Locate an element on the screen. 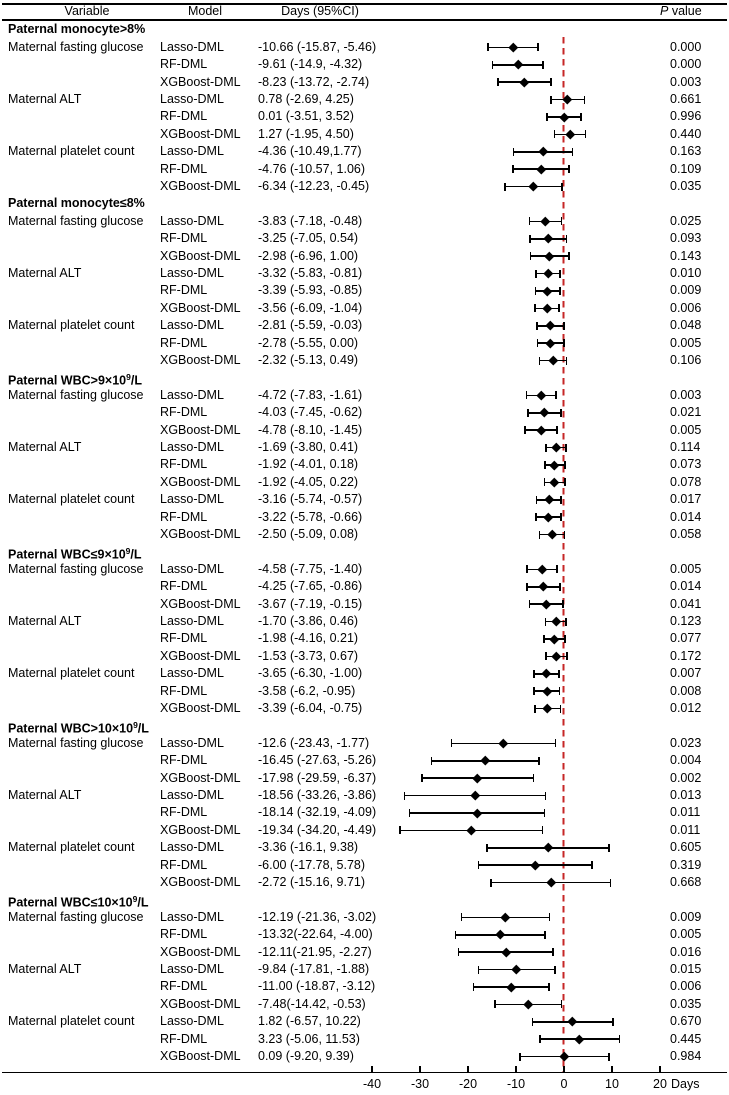  estimate-ci-text: -9.61 (-14.9, -4.32) is located at coordinates (310, 64).